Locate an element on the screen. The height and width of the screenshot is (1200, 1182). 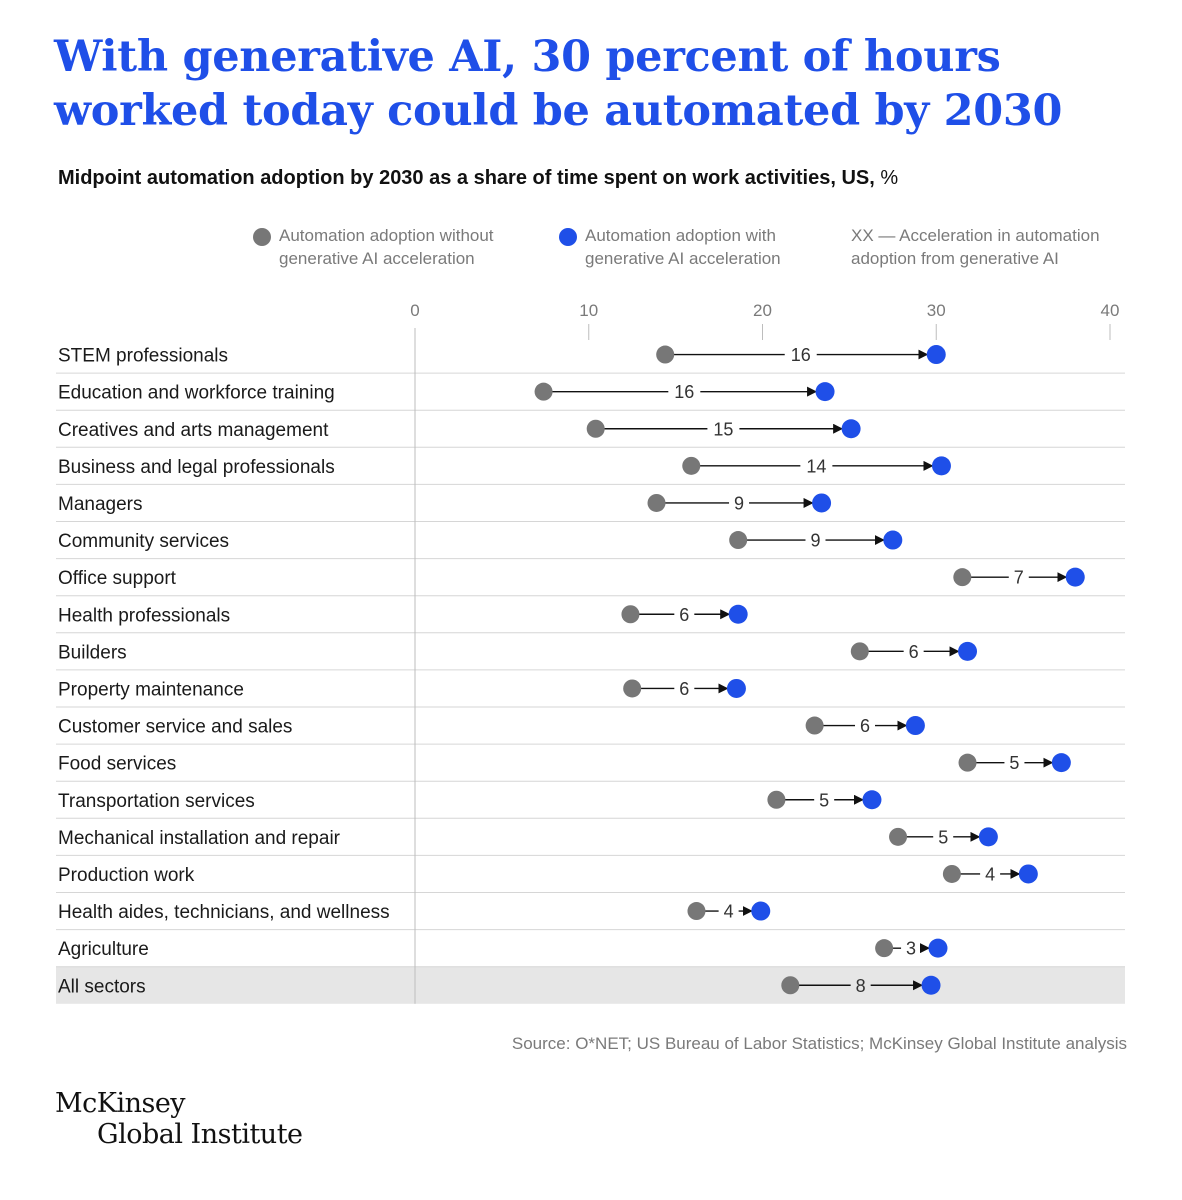
row-label: Health professionals is located at coordinates (144, 615).